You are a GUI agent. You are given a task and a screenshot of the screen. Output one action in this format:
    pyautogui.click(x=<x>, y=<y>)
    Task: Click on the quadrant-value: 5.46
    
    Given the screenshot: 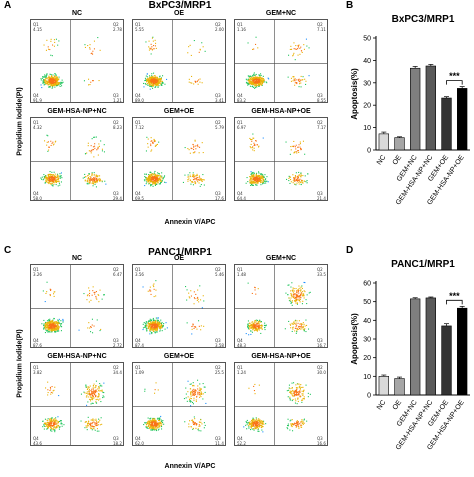 What is the action you would take?
    pyautogui.click(x=219, y=274)
    